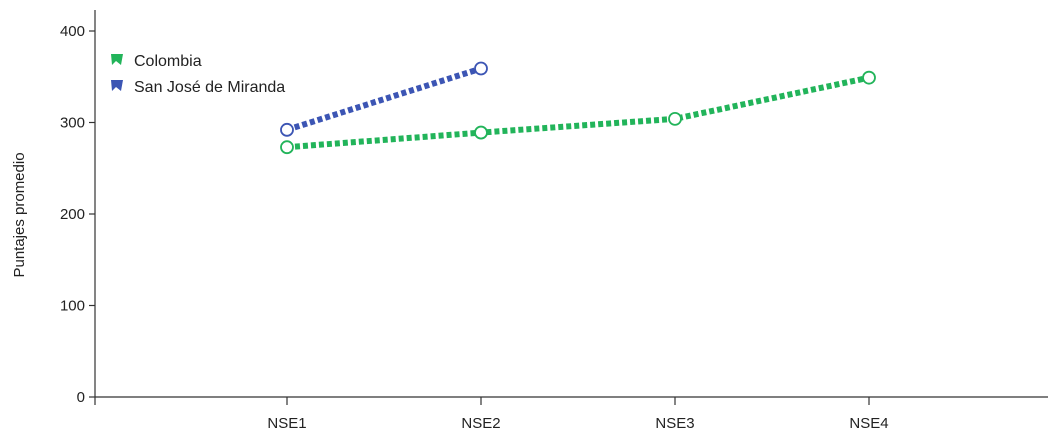  I want to click on x-tick-label: NSE3, so click(674, 423).